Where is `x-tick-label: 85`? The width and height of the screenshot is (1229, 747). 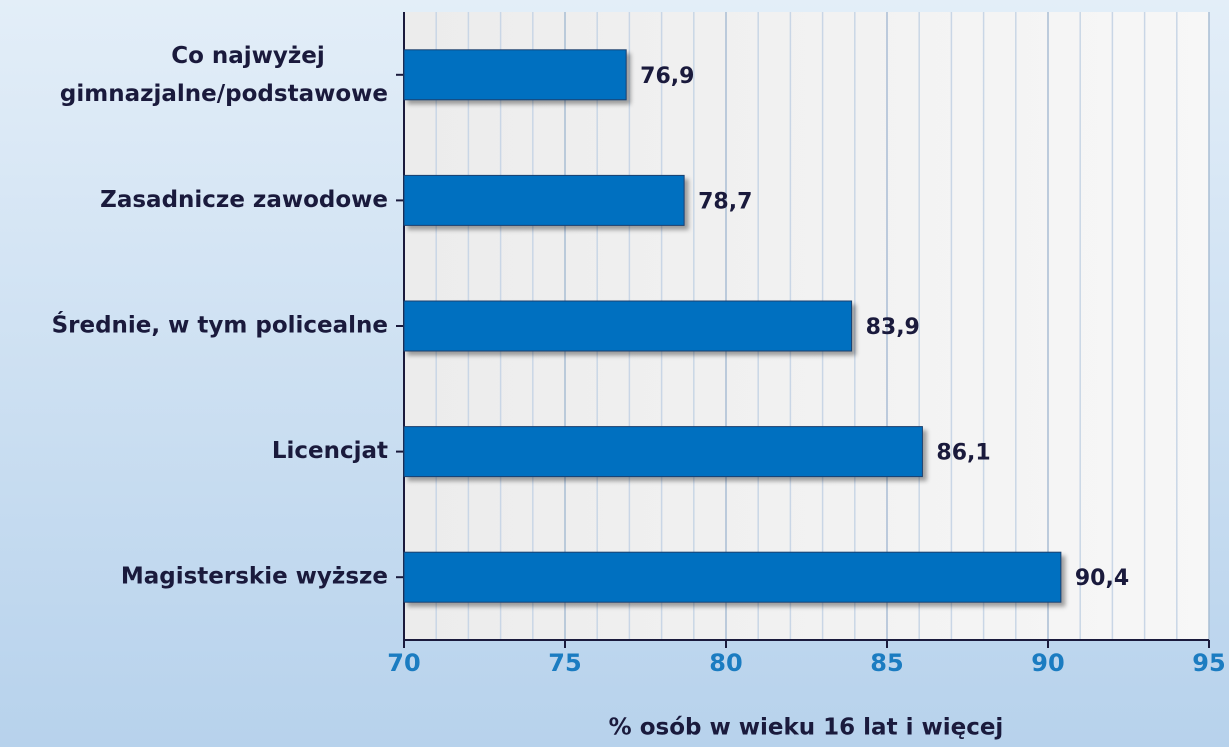
x-tick-label: 85 is located at coordinates (886, 663).